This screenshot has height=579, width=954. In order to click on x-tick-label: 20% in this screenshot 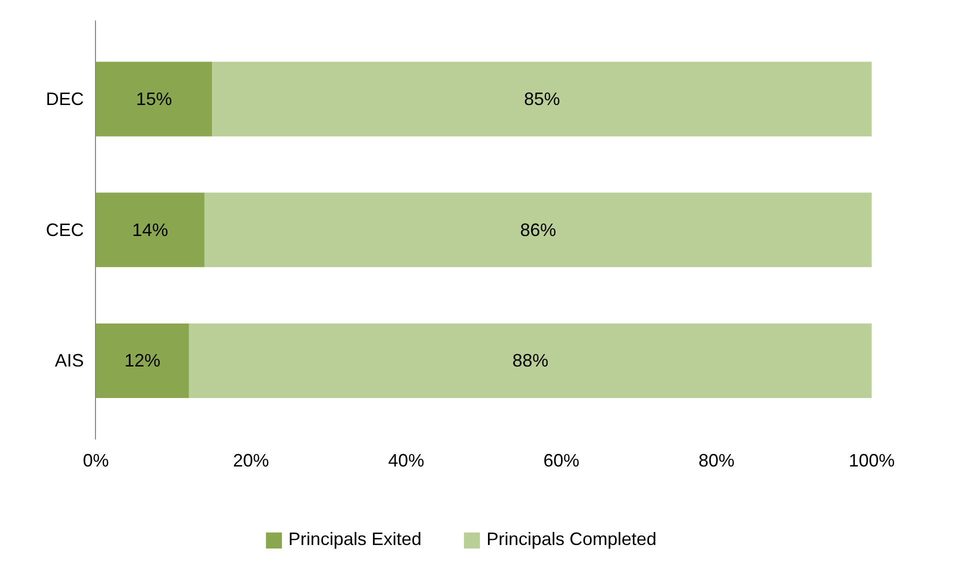, I will do `click(251, 460)`.